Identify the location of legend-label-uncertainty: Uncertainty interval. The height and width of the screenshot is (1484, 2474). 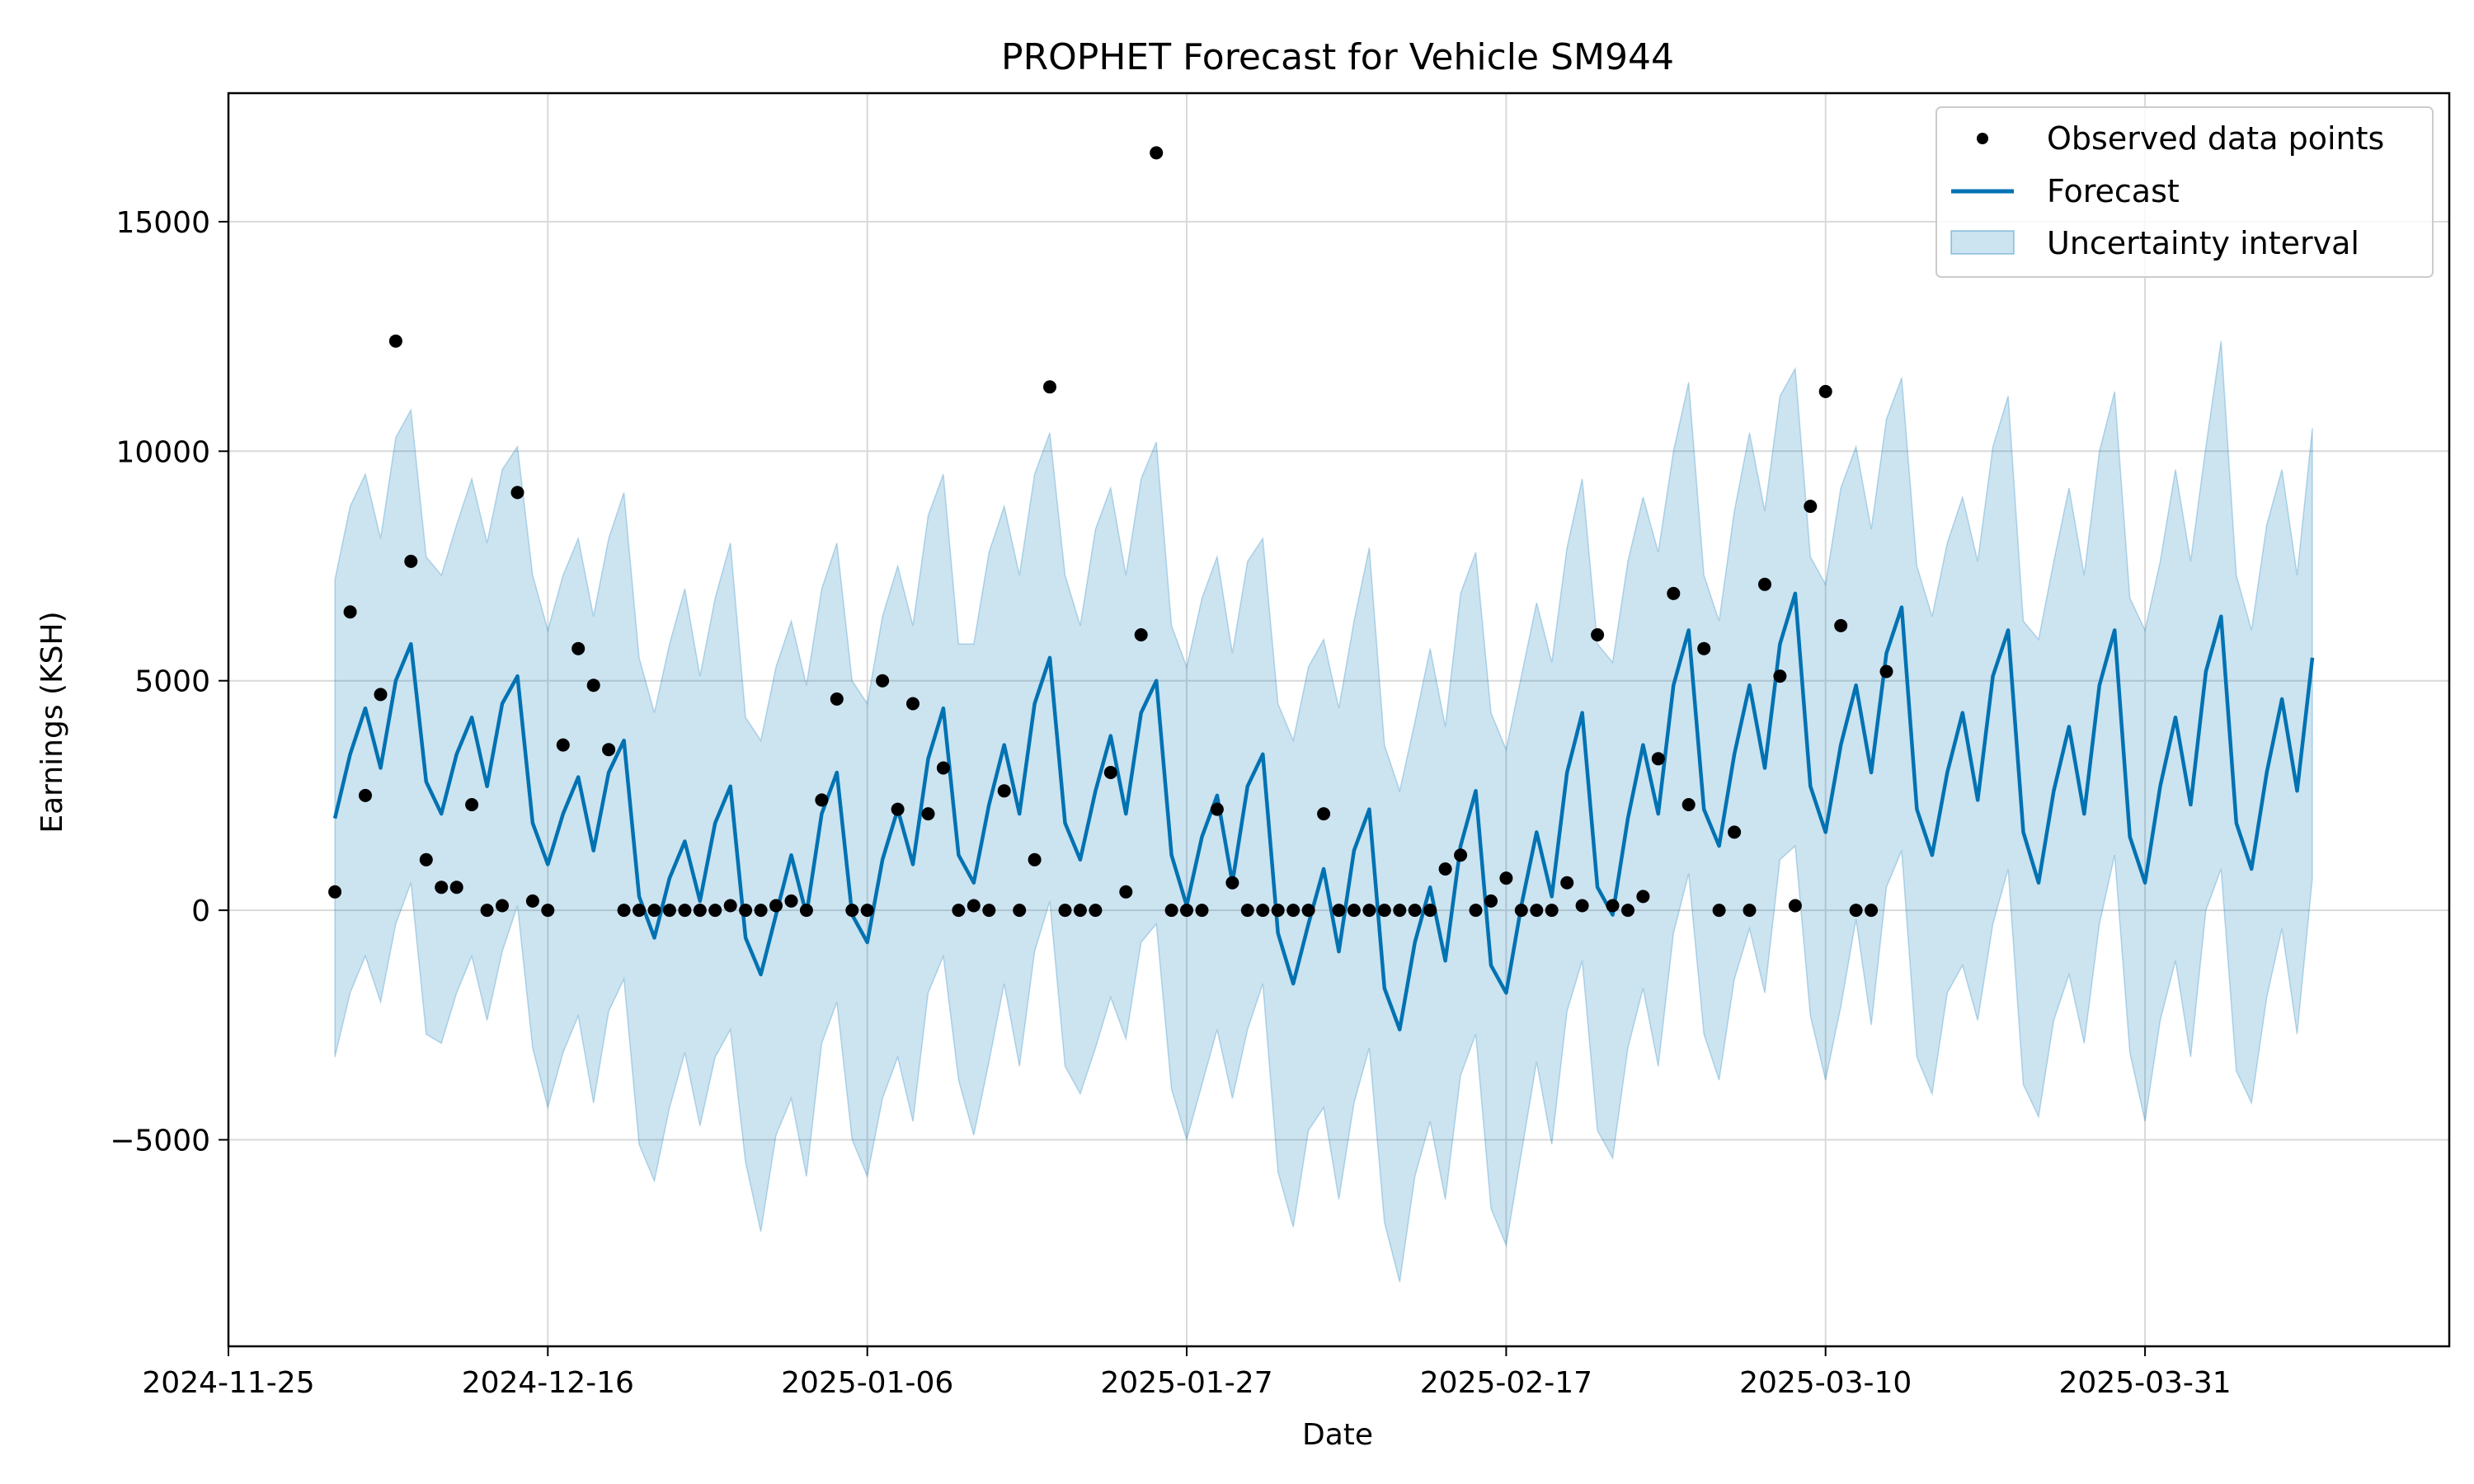
(2203, 243).